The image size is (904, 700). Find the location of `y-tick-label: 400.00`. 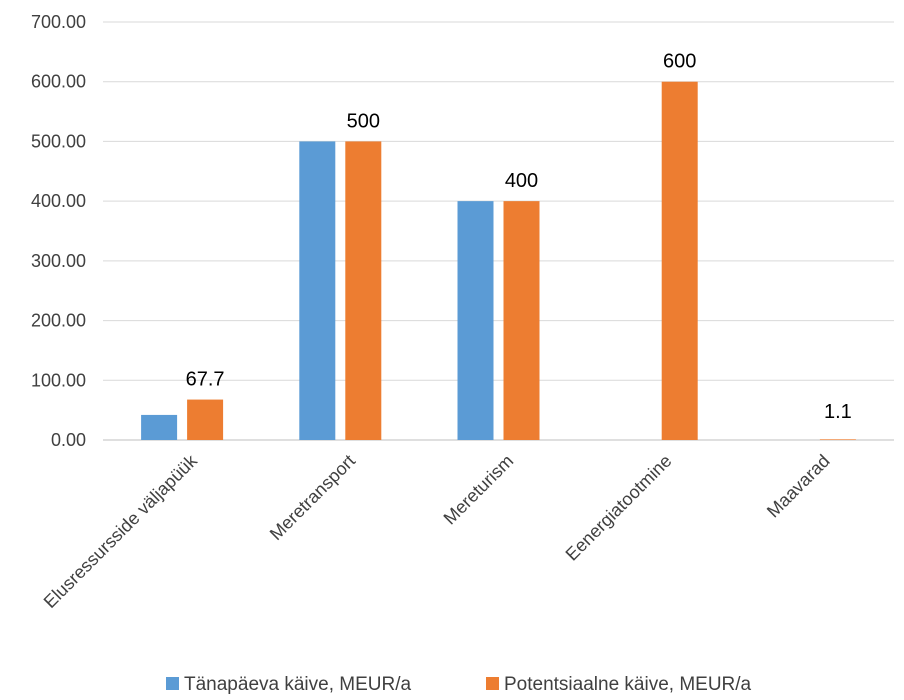

y-tick-label: 400.00 is located at coordinates (58, 201).